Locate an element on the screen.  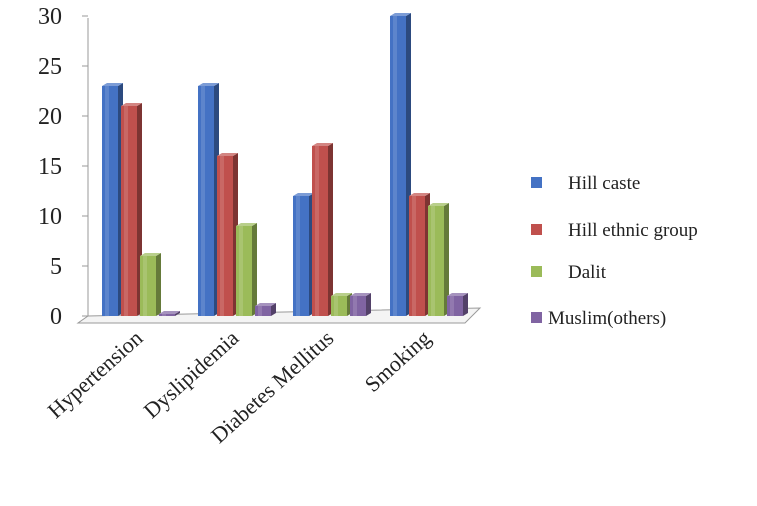
y-tick-label: 15 is located at coordinates (50, 167).